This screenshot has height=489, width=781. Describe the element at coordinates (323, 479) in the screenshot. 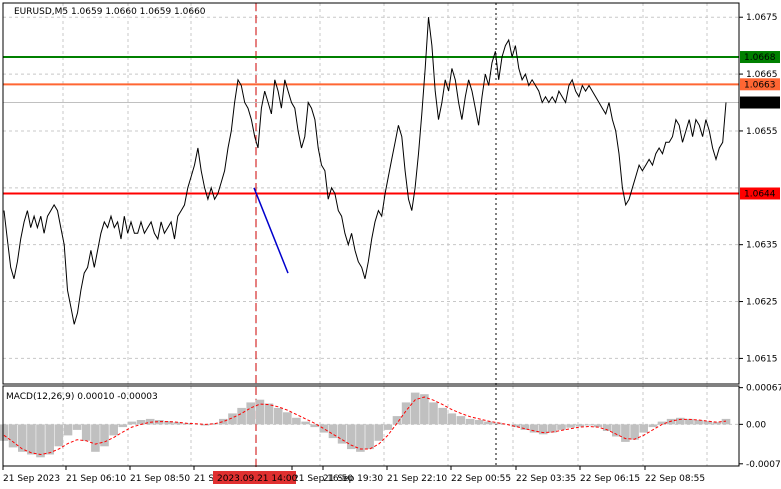

I see `x-tick-label: 21 Sep 16:50` at that location.